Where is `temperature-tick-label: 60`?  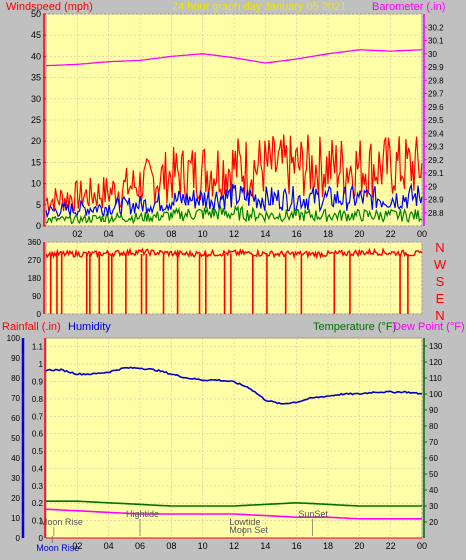 temperature-tick-label: 60 is located at coordinates (433, 458).